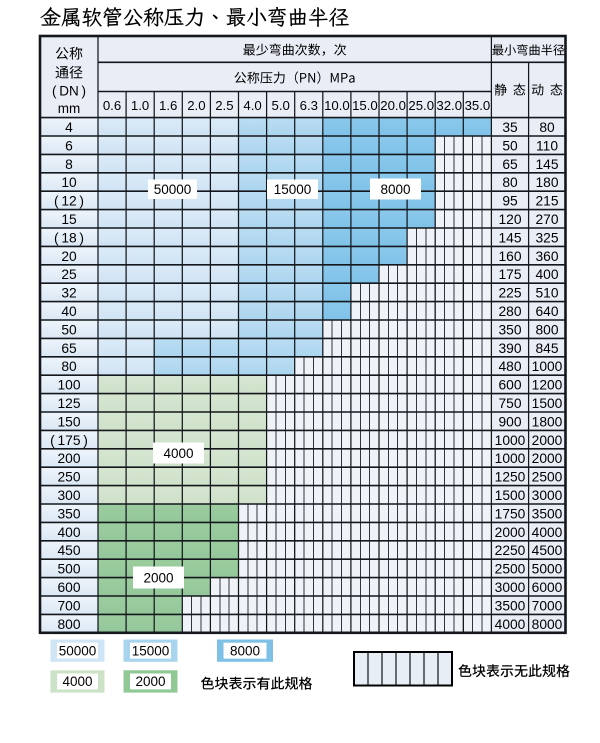 This screenshot has width=600, height=743. I want to click on svg-text: 40, so click(69, 311).